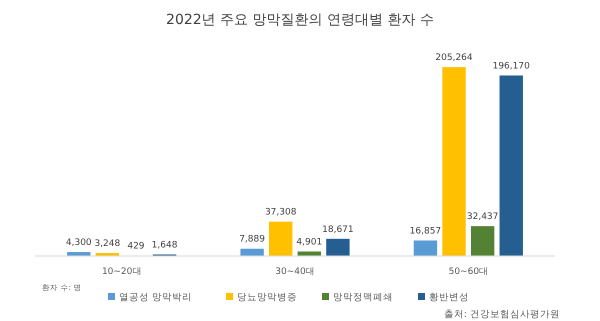 Image resolution: width=600 pixels, height=321 pixels. I want to click on x-tick-label: 30~40대, so click(295, 272).